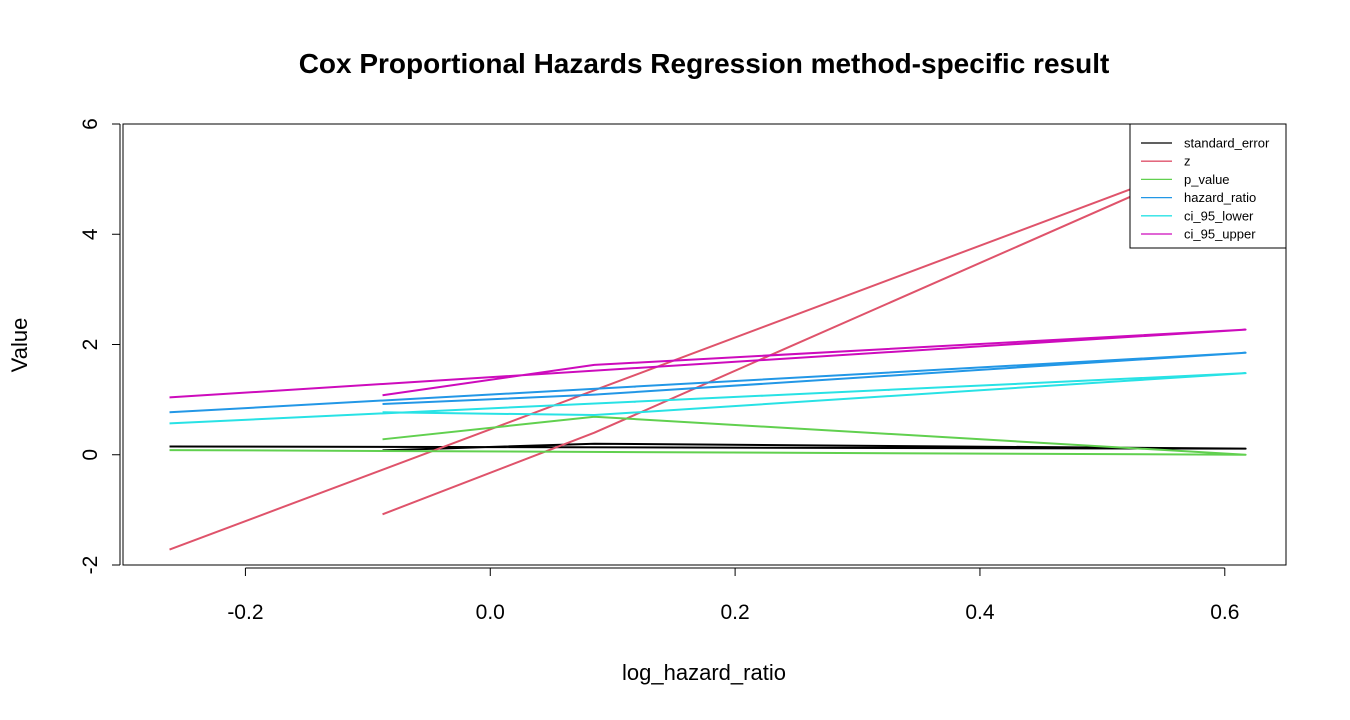  I want to click on legend-label-ci-95-upper: ci_95_upper, so click(1220, 234).